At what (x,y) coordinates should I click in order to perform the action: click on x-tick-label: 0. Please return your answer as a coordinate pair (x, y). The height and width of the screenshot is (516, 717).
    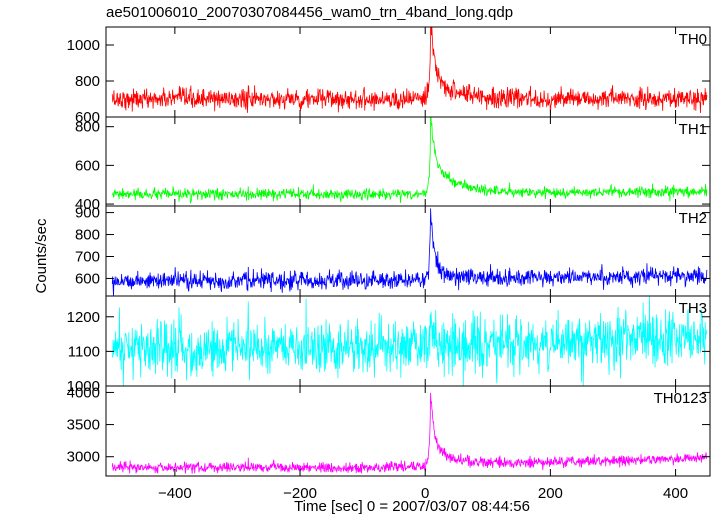
    Looking at the image, I should click on (425, 493).